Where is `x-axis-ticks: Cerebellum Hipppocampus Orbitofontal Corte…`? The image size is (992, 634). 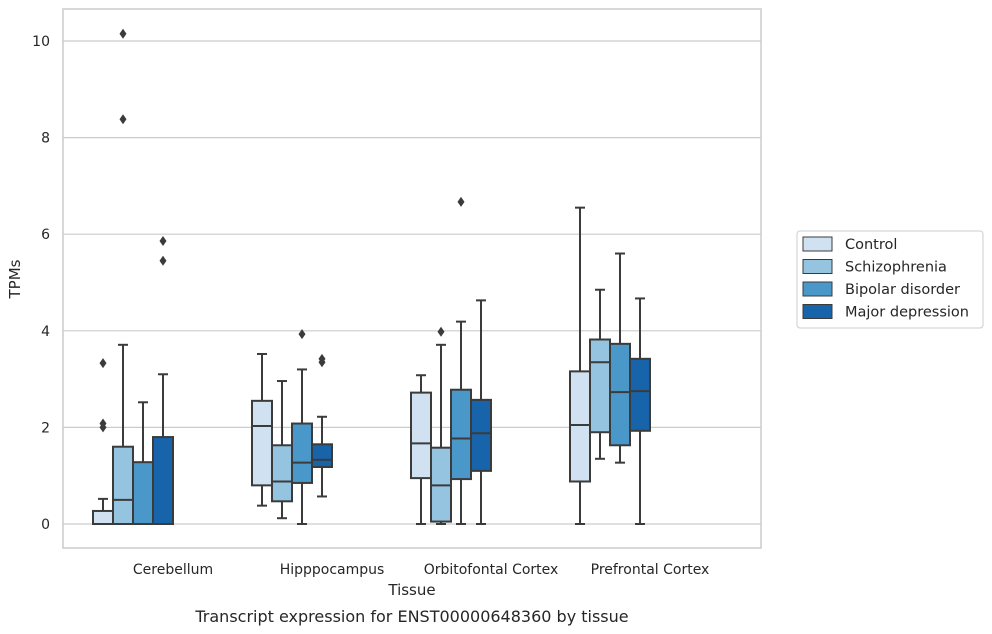
x-axis-ticks: Cerebellum Hipppocampus Orbitofontal Corte… is located at coordinates (421, 570).